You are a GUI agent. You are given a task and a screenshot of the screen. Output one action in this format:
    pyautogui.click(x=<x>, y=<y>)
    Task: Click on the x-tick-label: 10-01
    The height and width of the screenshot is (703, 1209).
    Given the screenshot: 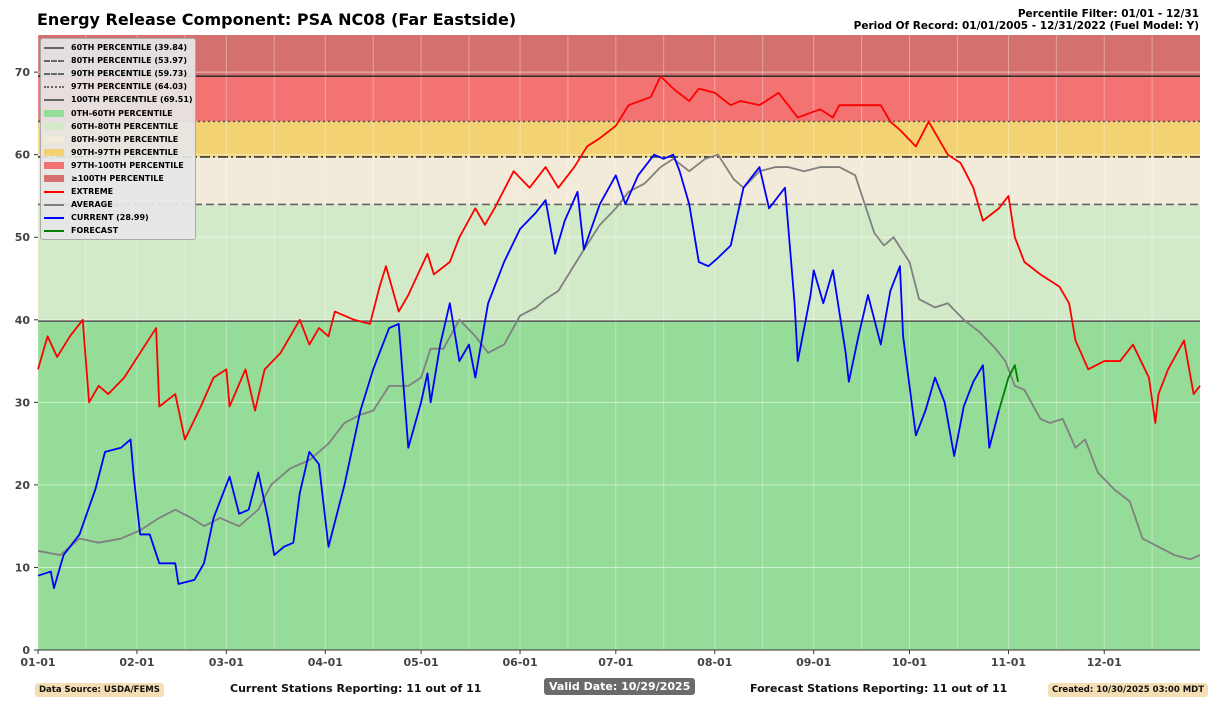 What is the action you would take?
    pyautogui.click(x=909, y=662)
    